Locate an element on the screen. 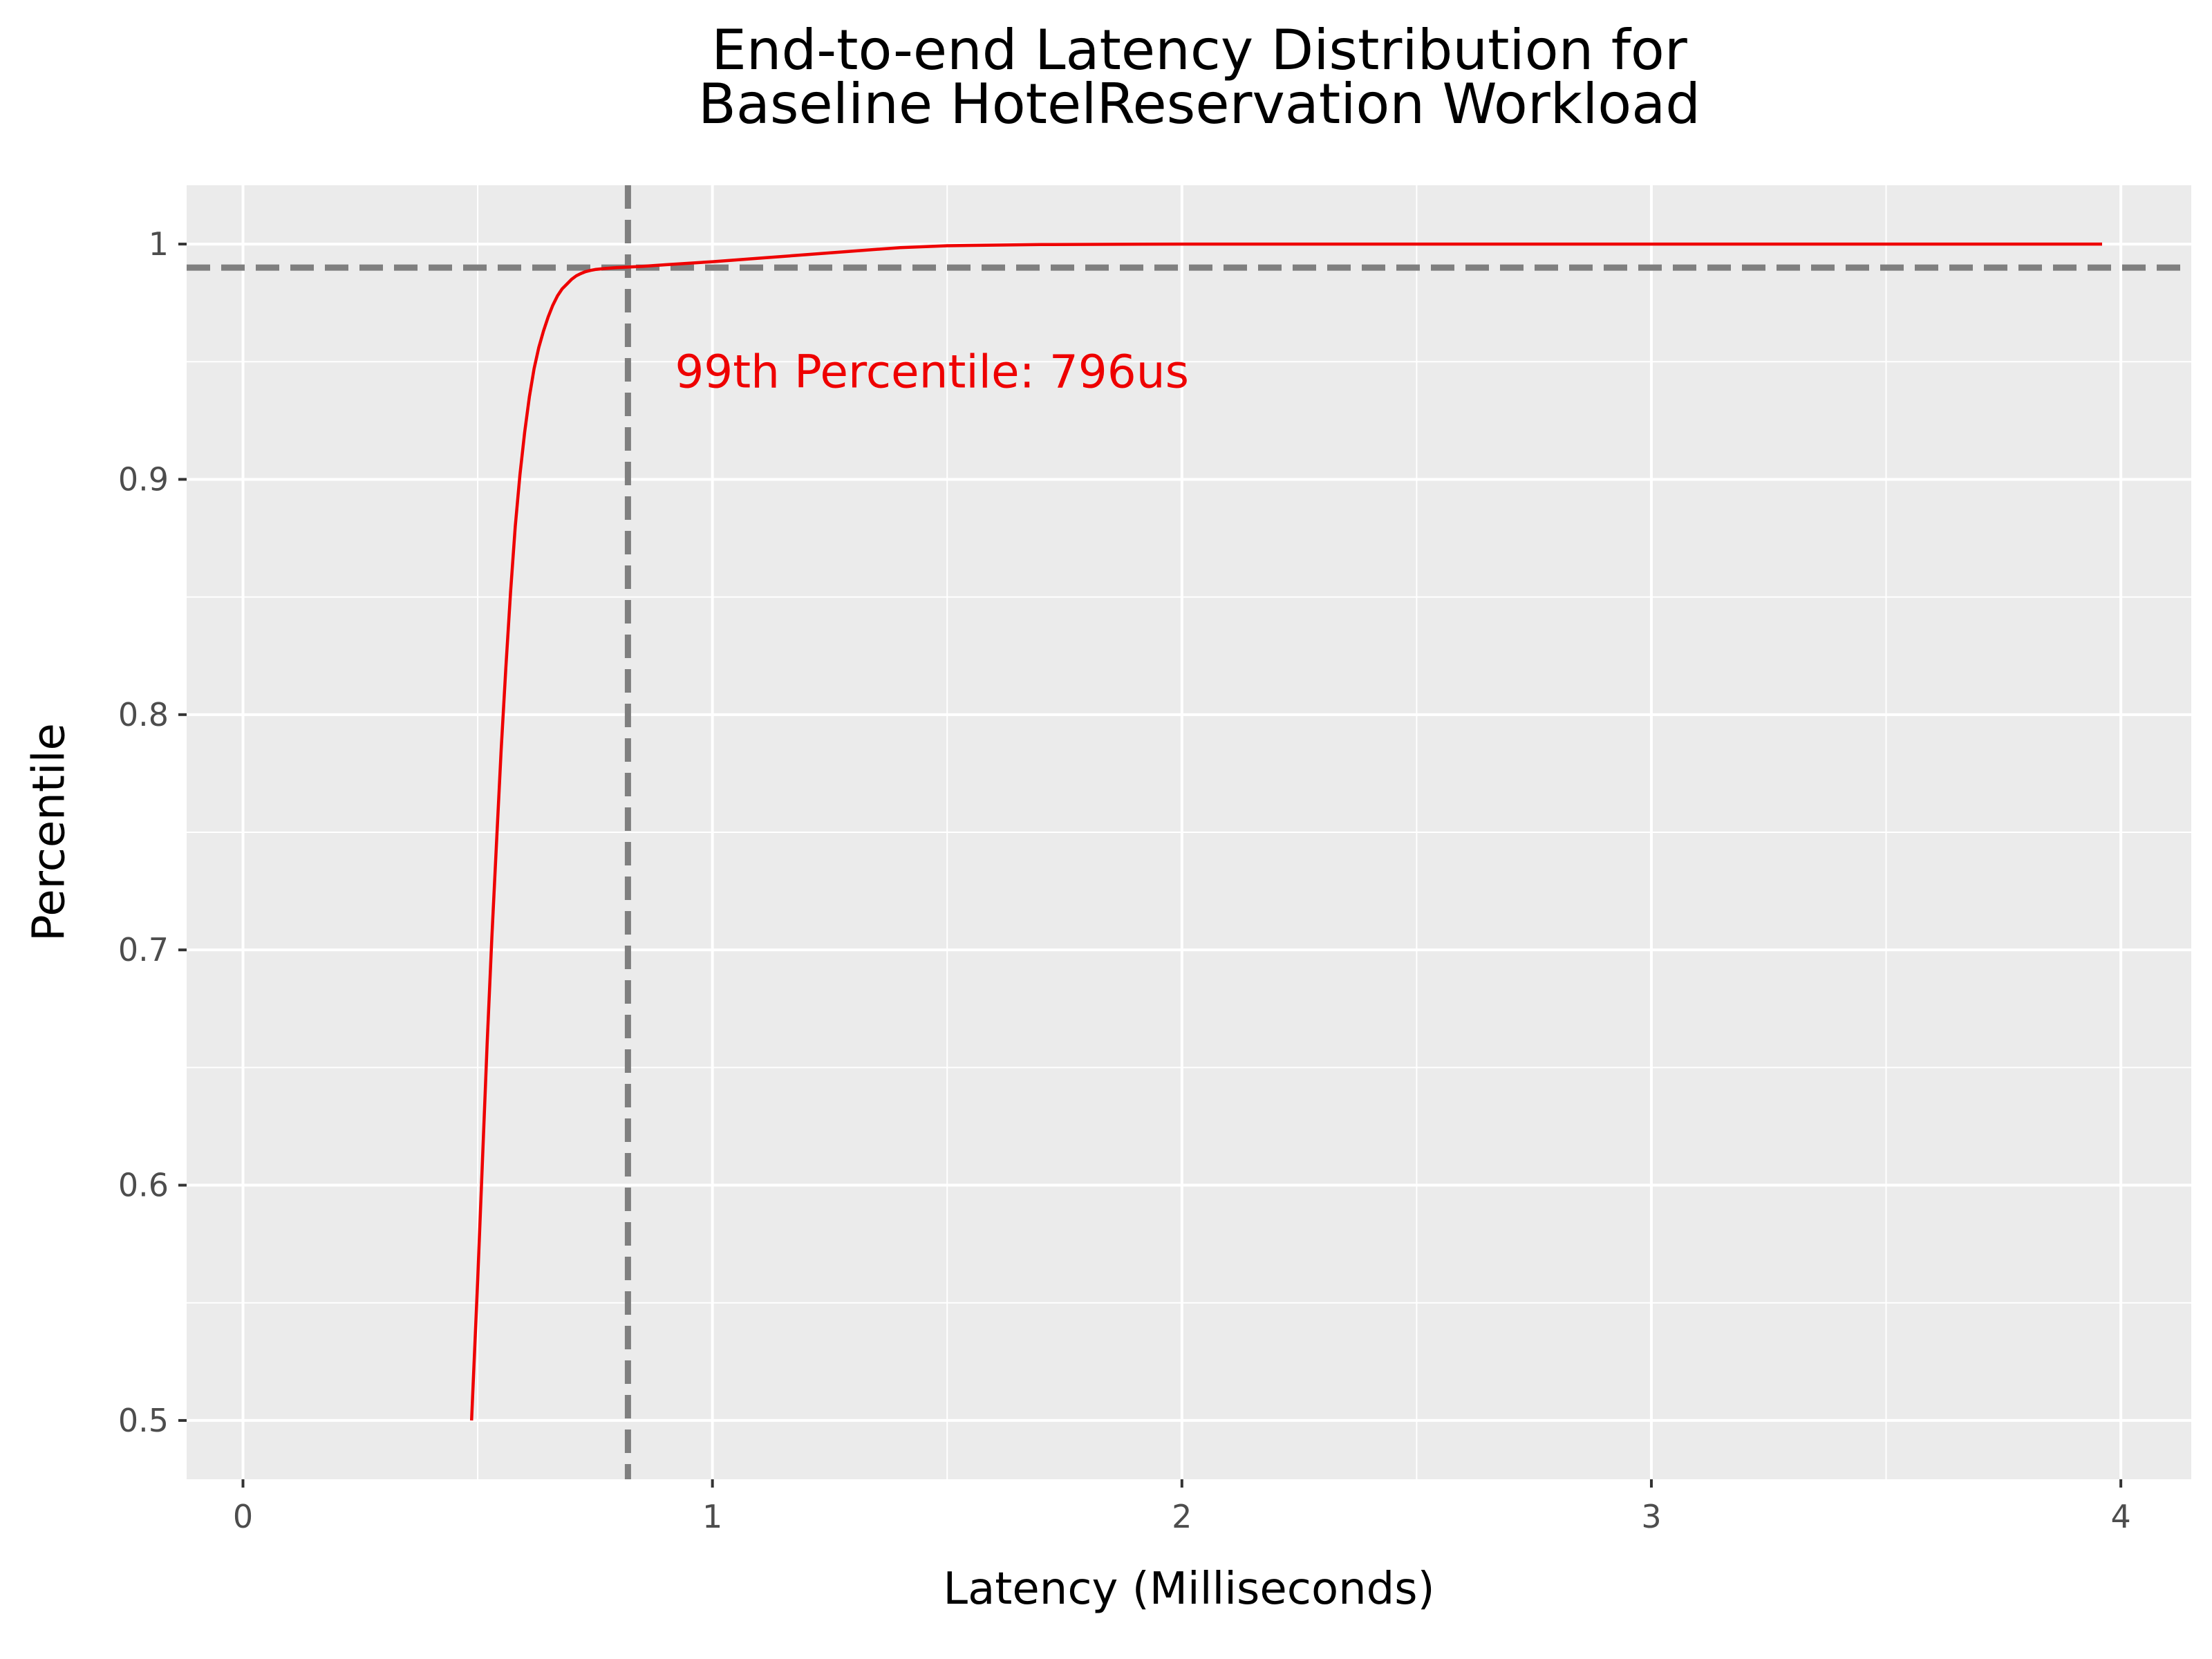  y-tick-label: 0.8 is located at coordinates (143, 714).